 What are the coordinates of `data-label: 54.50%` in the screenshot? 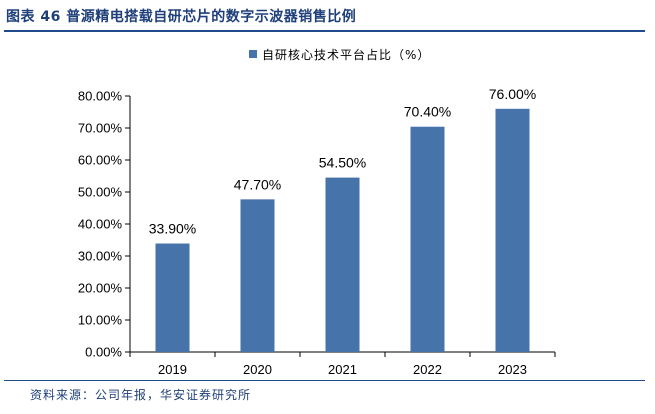 It's located at (342, 163).